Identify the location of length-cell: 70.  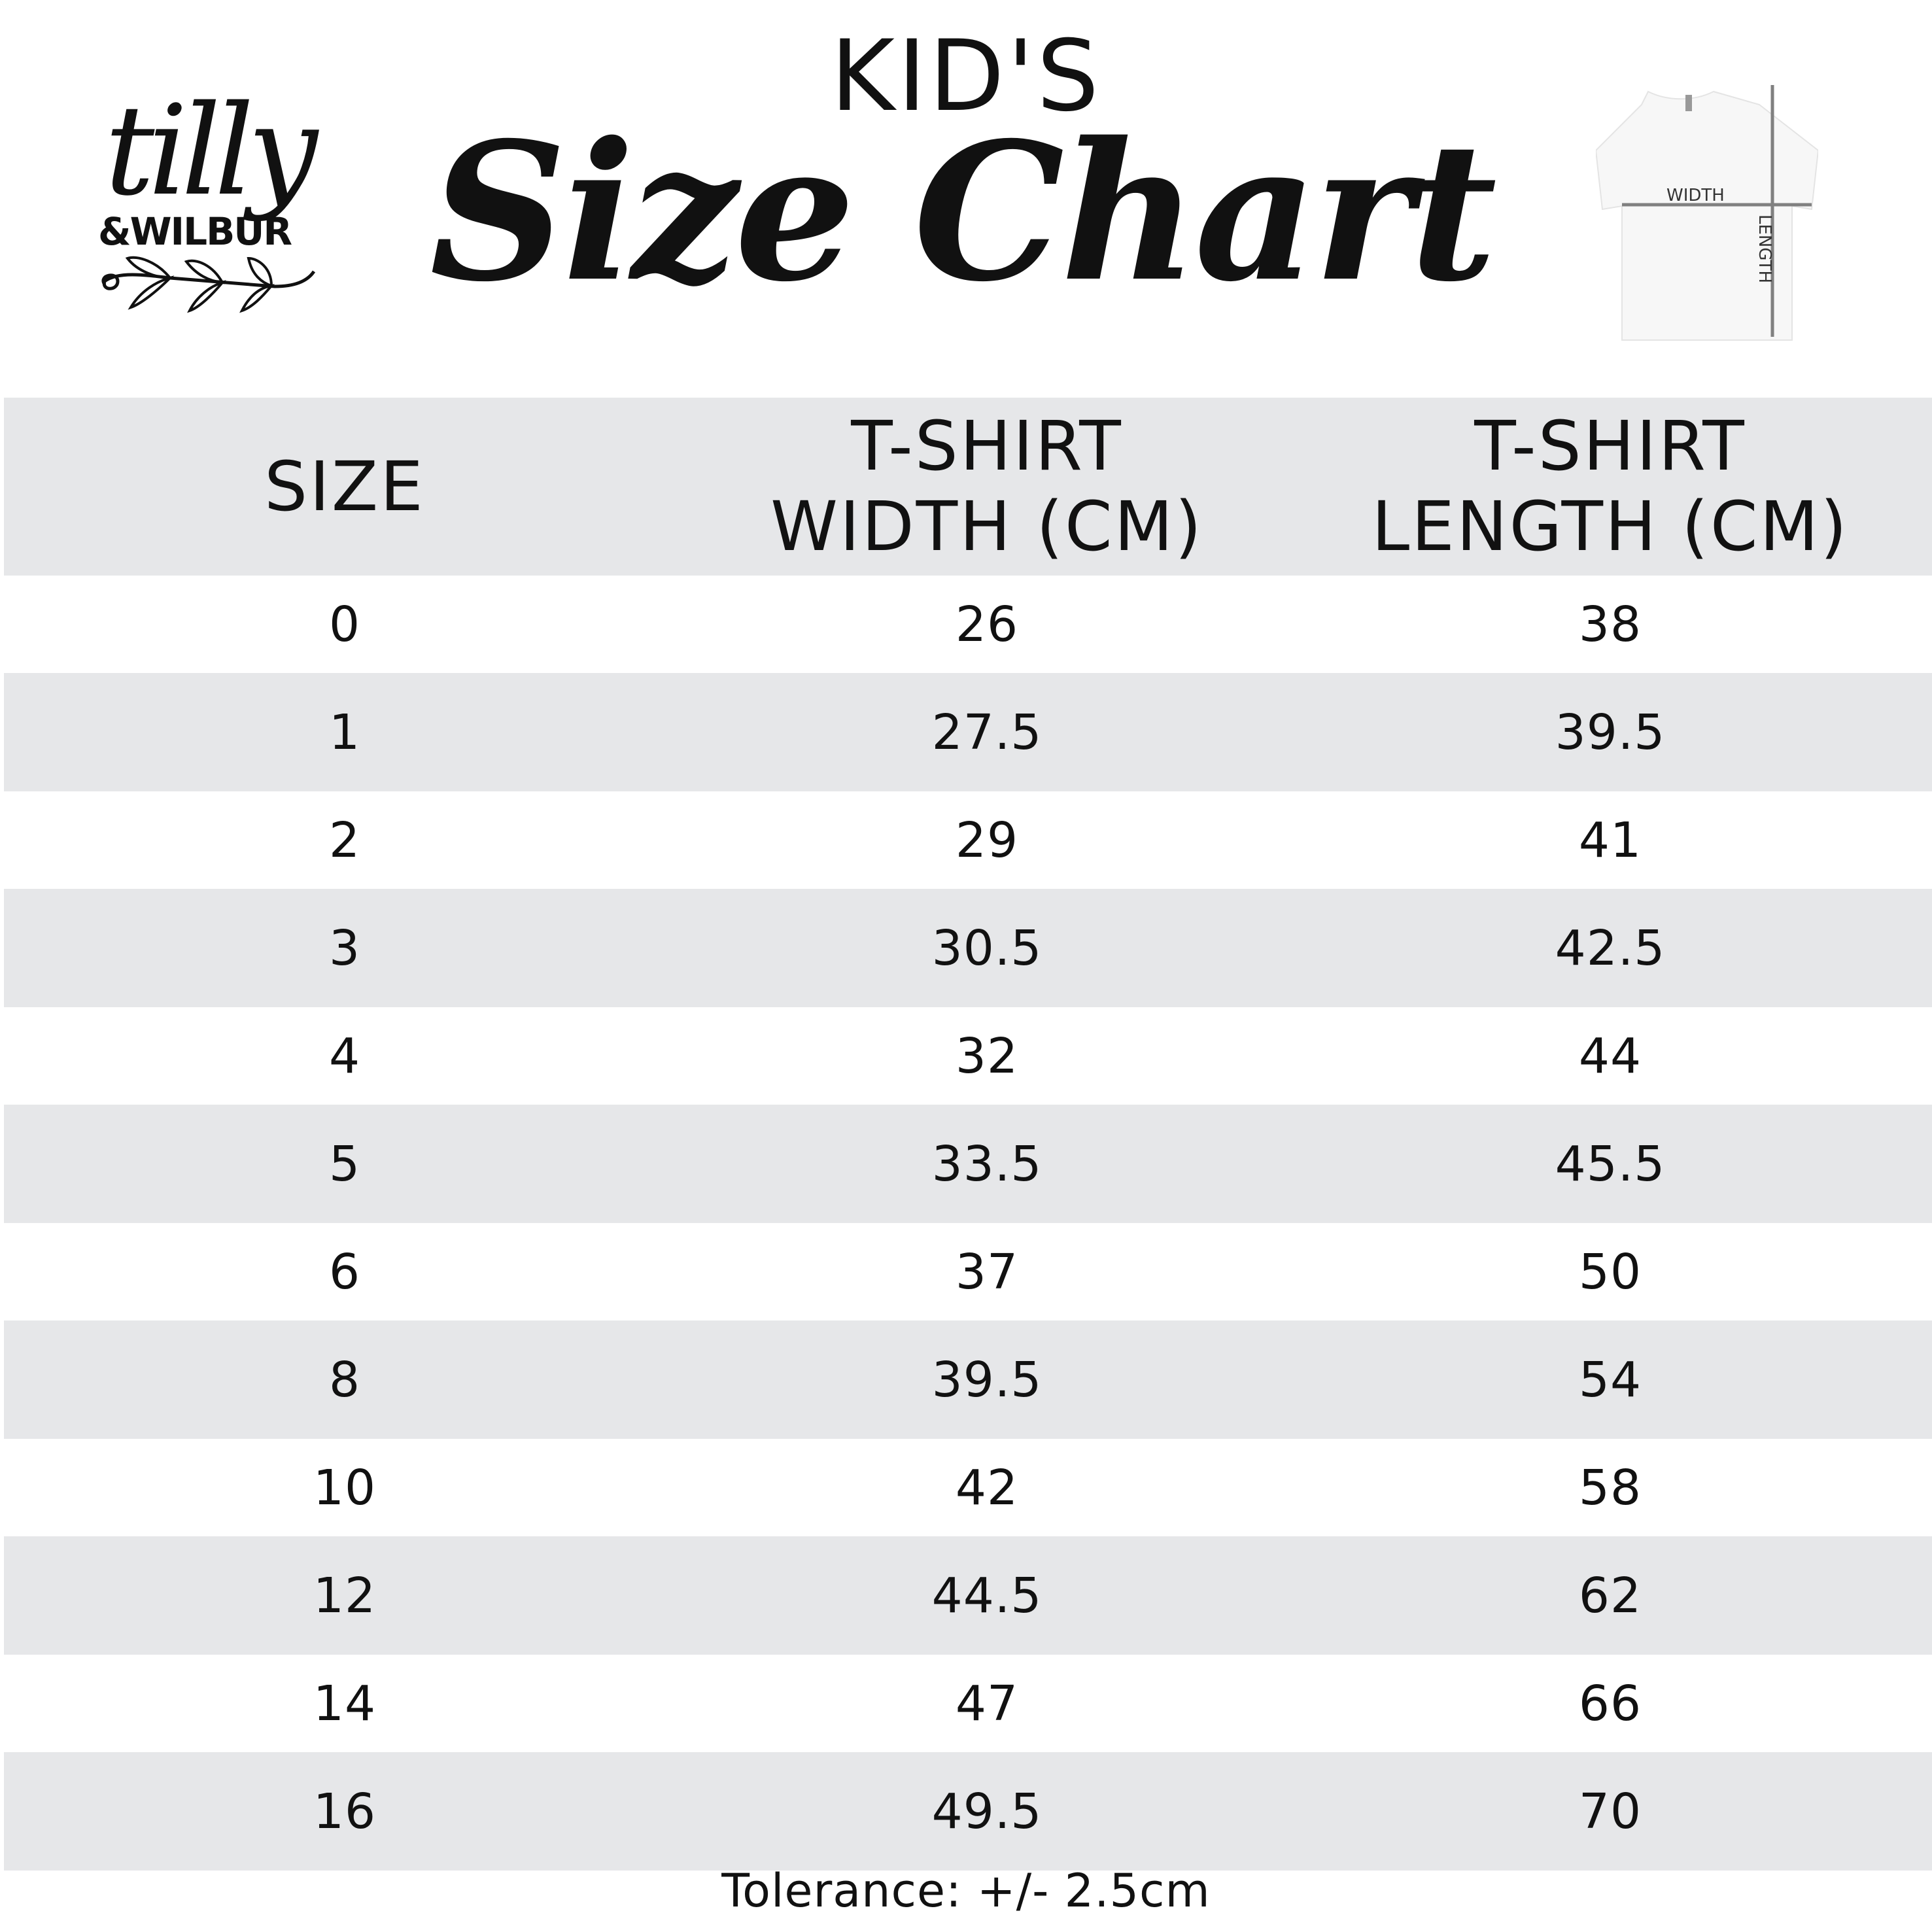
(1610, 1811).